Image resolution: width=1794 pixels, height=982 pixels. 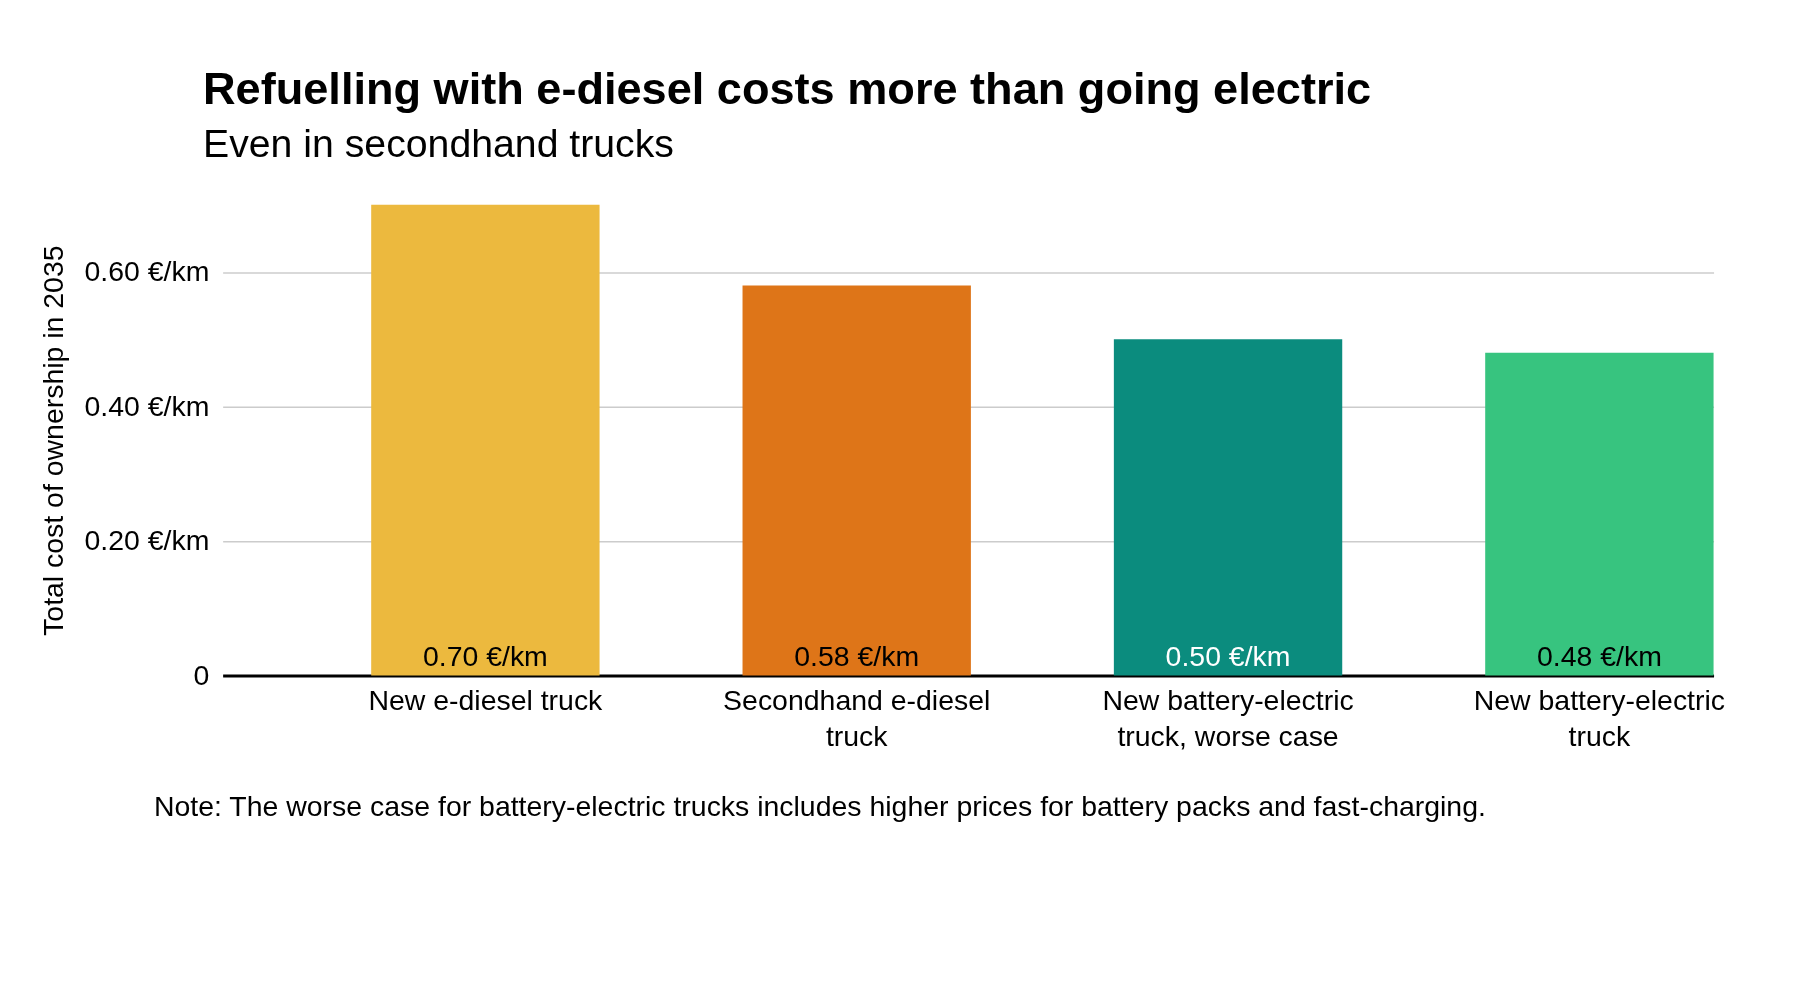 What do you see at coordinates (1228, 718) in the screenshot?
I see `x-tick-label: New battery-electric truck, worse case` at bounding box center [1228, 718].